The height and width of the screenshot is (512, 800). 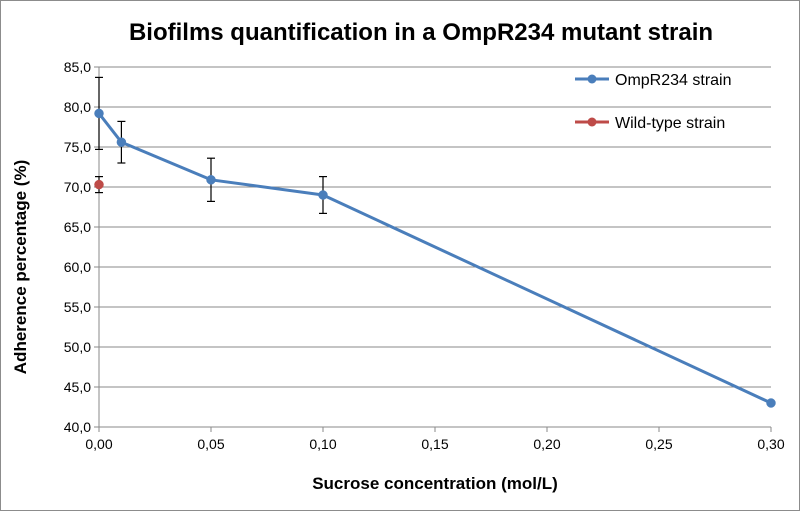 I want to click on y-tick-label: 50,0, so click(x=77, y=347).